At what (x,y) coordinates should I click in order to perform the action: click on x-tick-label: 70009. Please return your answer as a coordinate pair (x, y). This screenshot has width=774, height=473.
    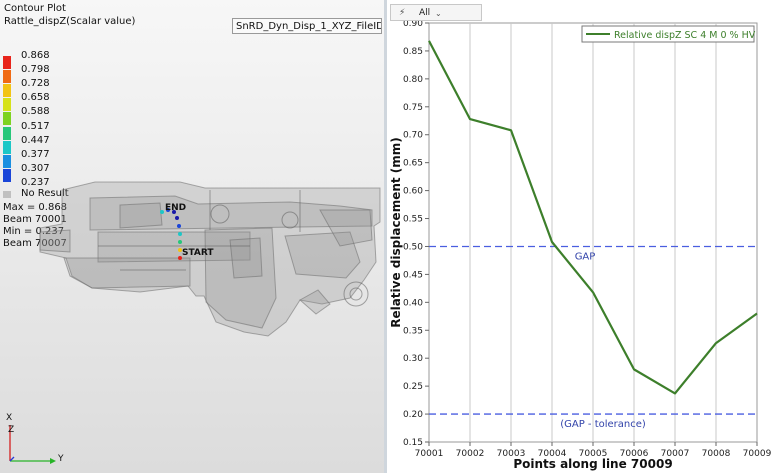
    Looking at the image, I should click on (757, 454).